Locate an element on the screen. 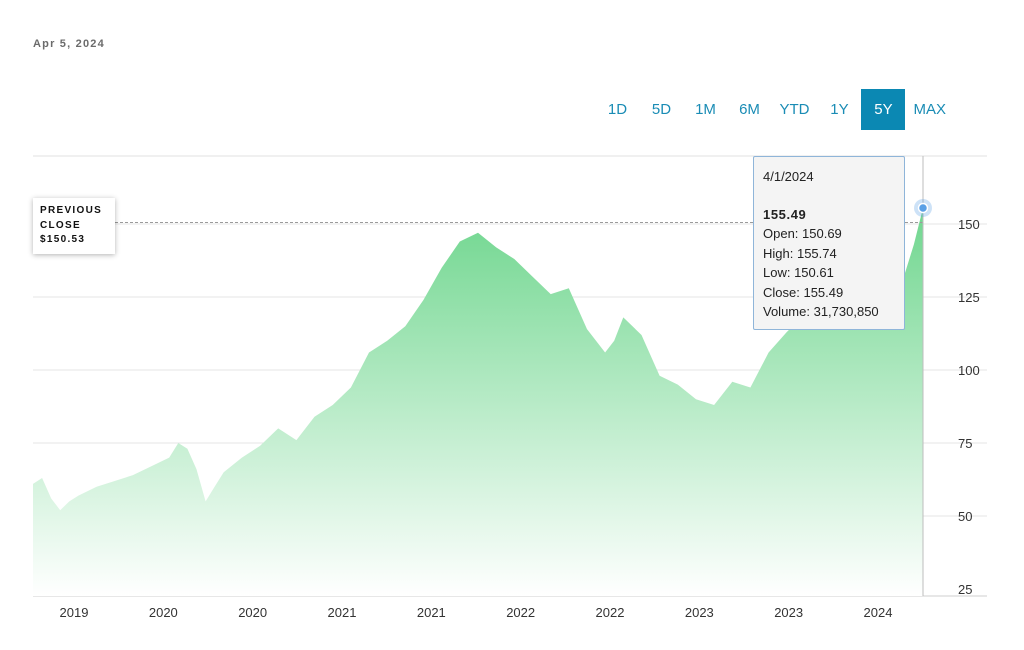 The height and width of the screenshot is (650, 1024). y-tick-label: 25 is located at coordinates (965, 589).